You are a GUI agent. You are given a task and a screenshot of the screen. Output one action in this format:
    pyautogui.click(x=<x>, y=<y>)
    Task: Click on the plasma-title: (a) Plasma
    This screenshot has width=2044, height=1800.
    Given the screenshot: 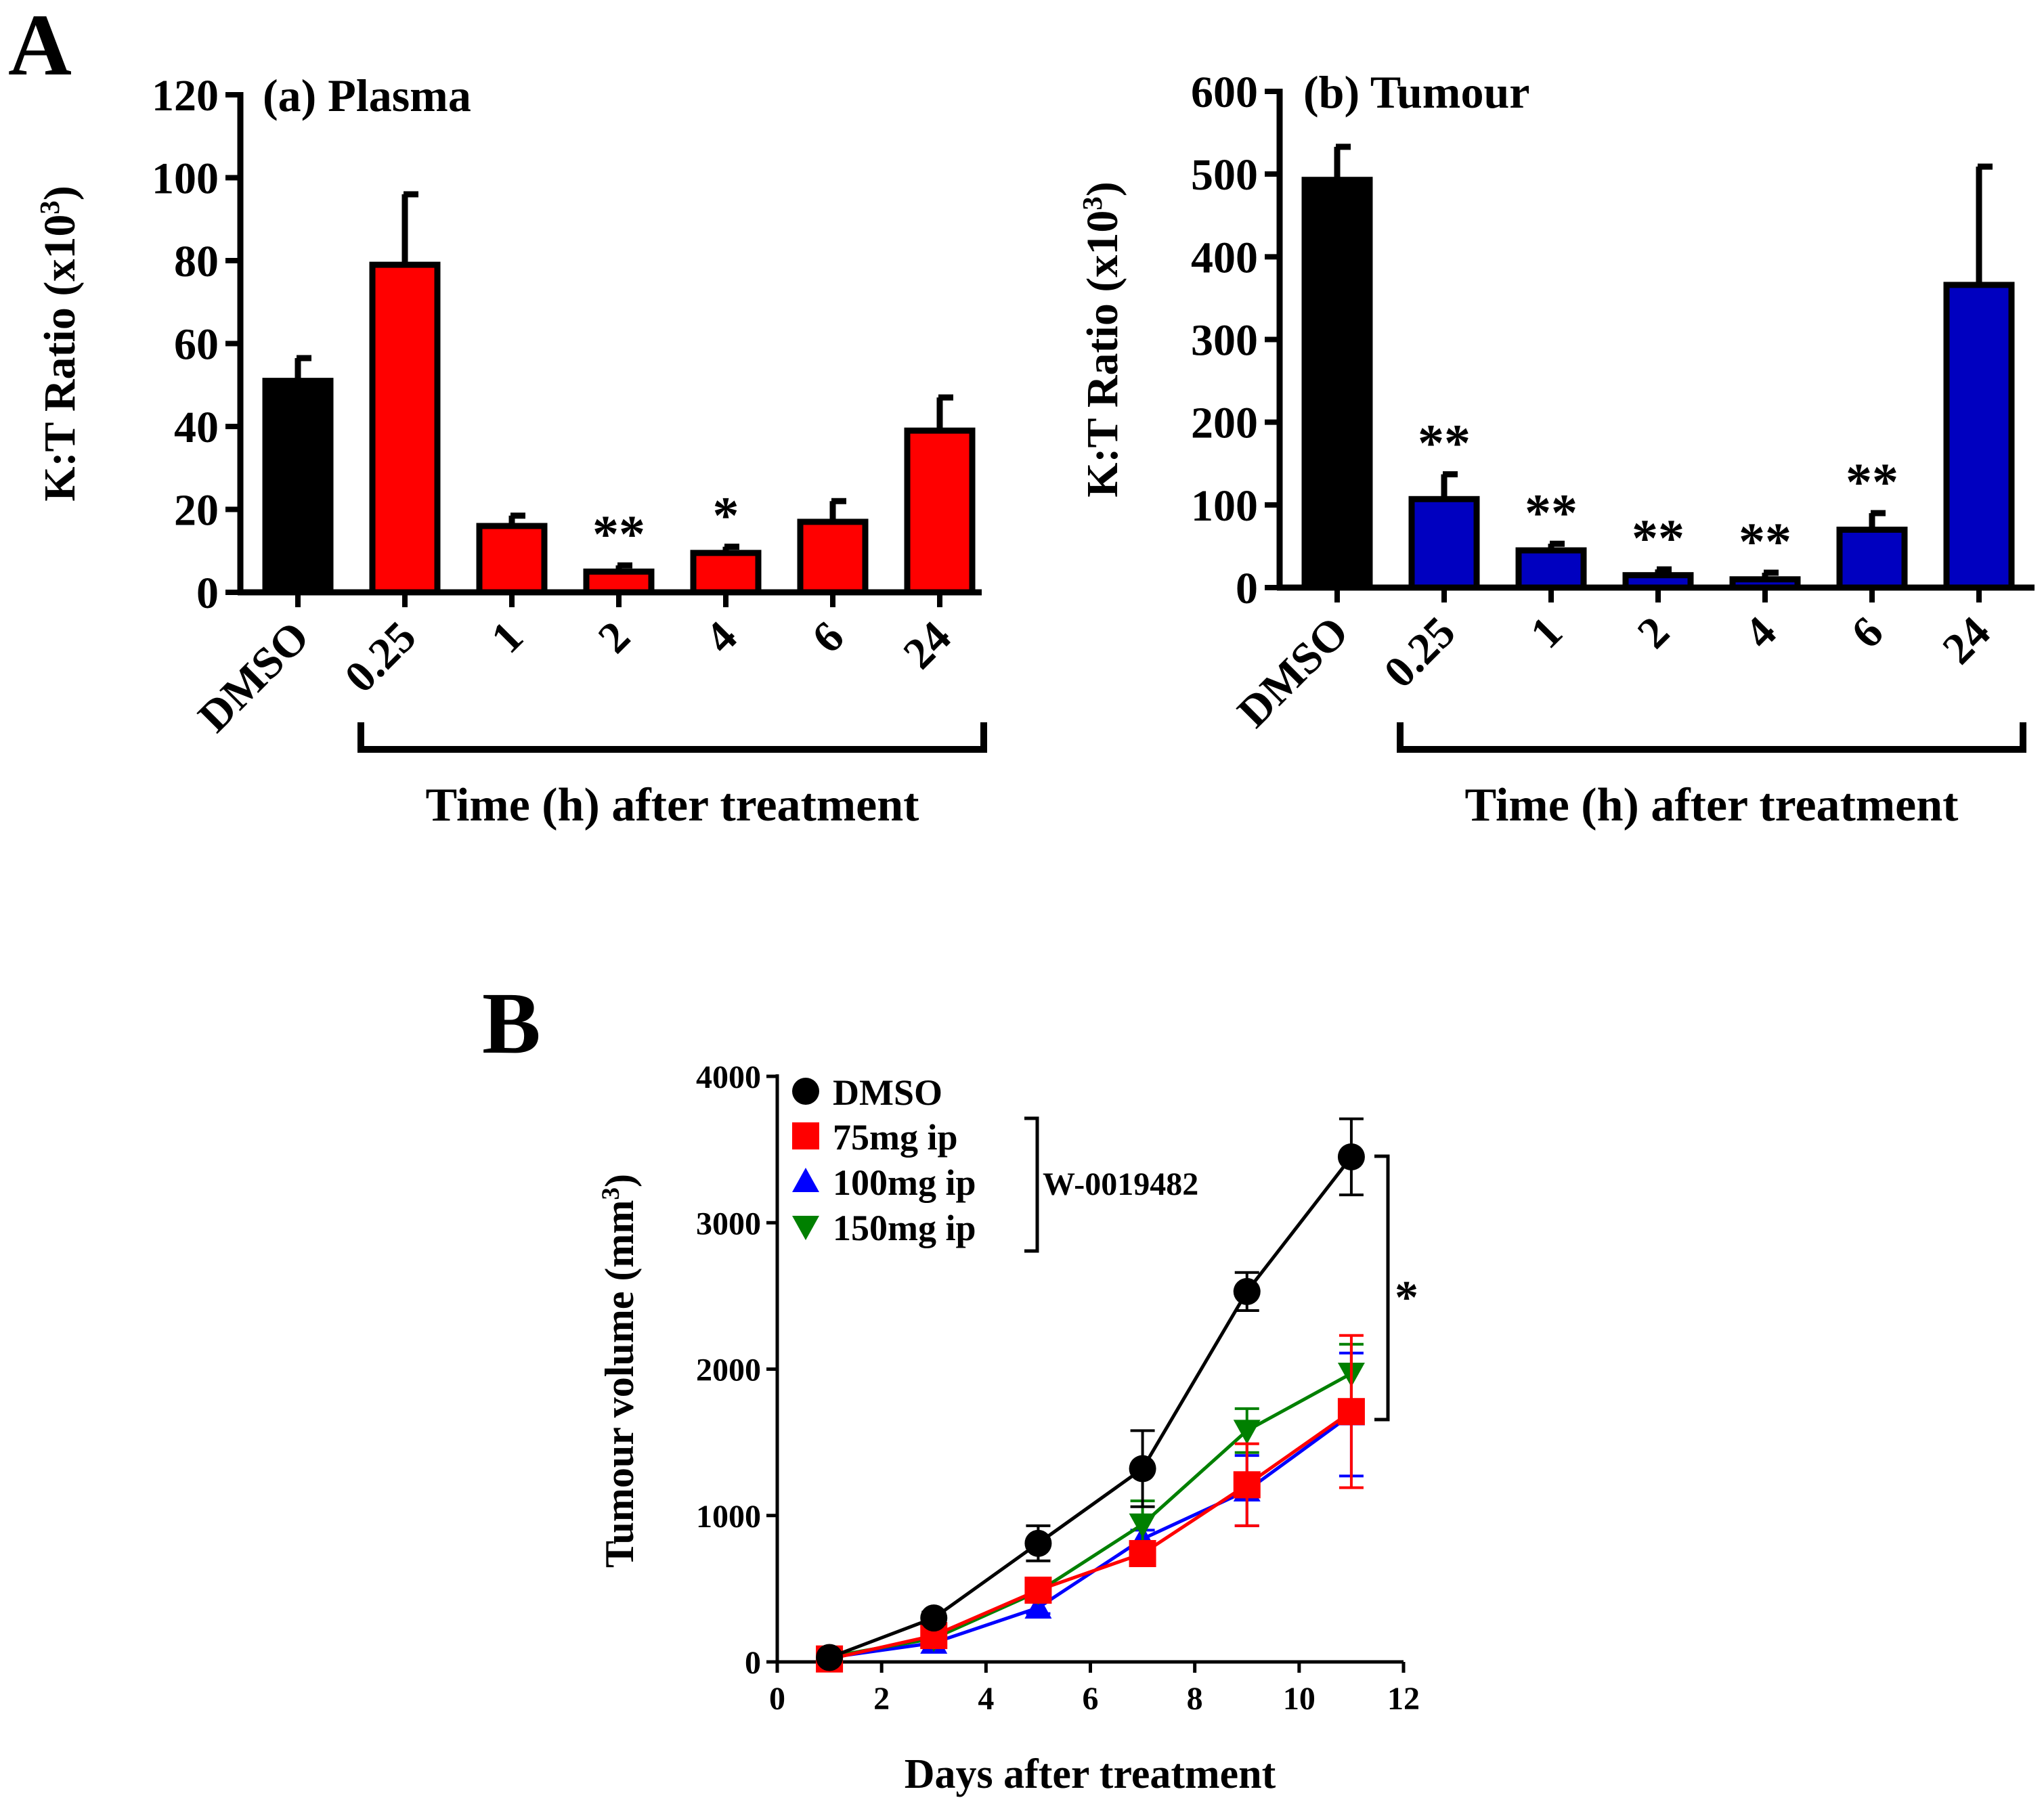 What is the action you would take?
    pyautogui.click(x=367, y=95)
    